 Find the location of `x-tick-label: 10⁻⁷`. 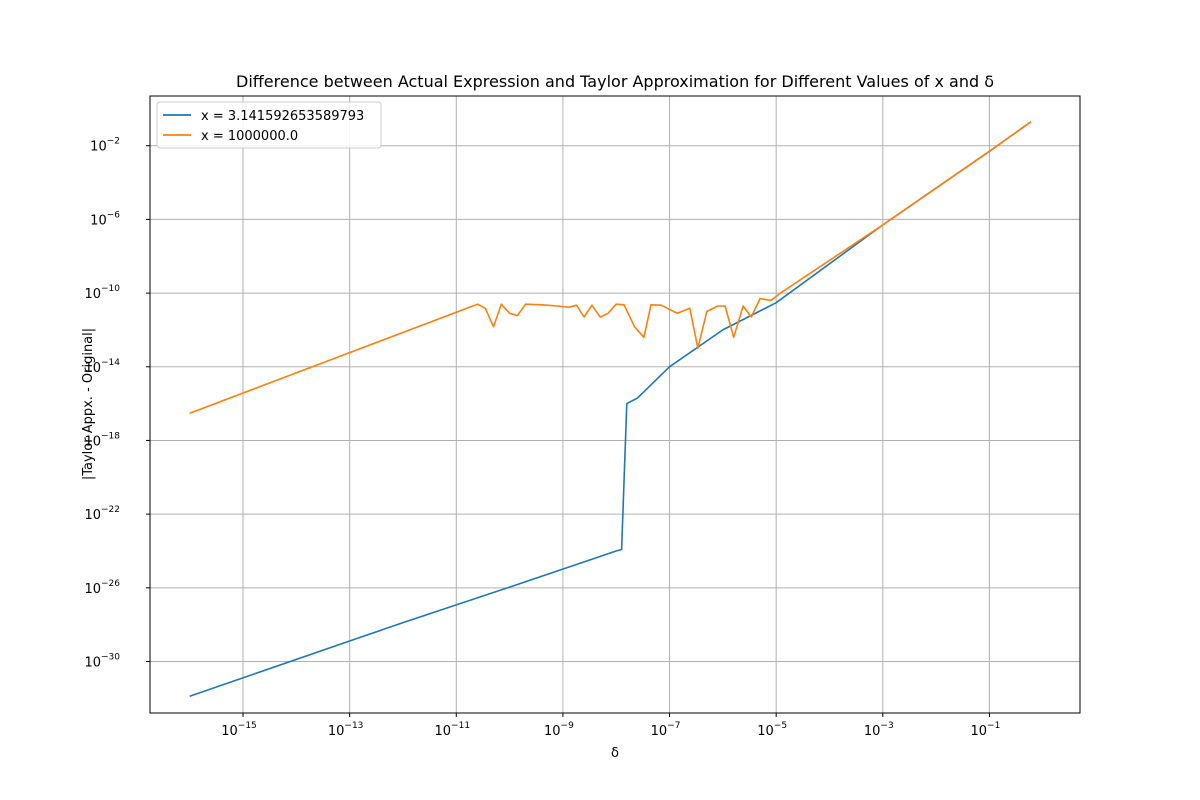

x-tick-label: 10⁻⁷ is located at coordinates (666, 730).